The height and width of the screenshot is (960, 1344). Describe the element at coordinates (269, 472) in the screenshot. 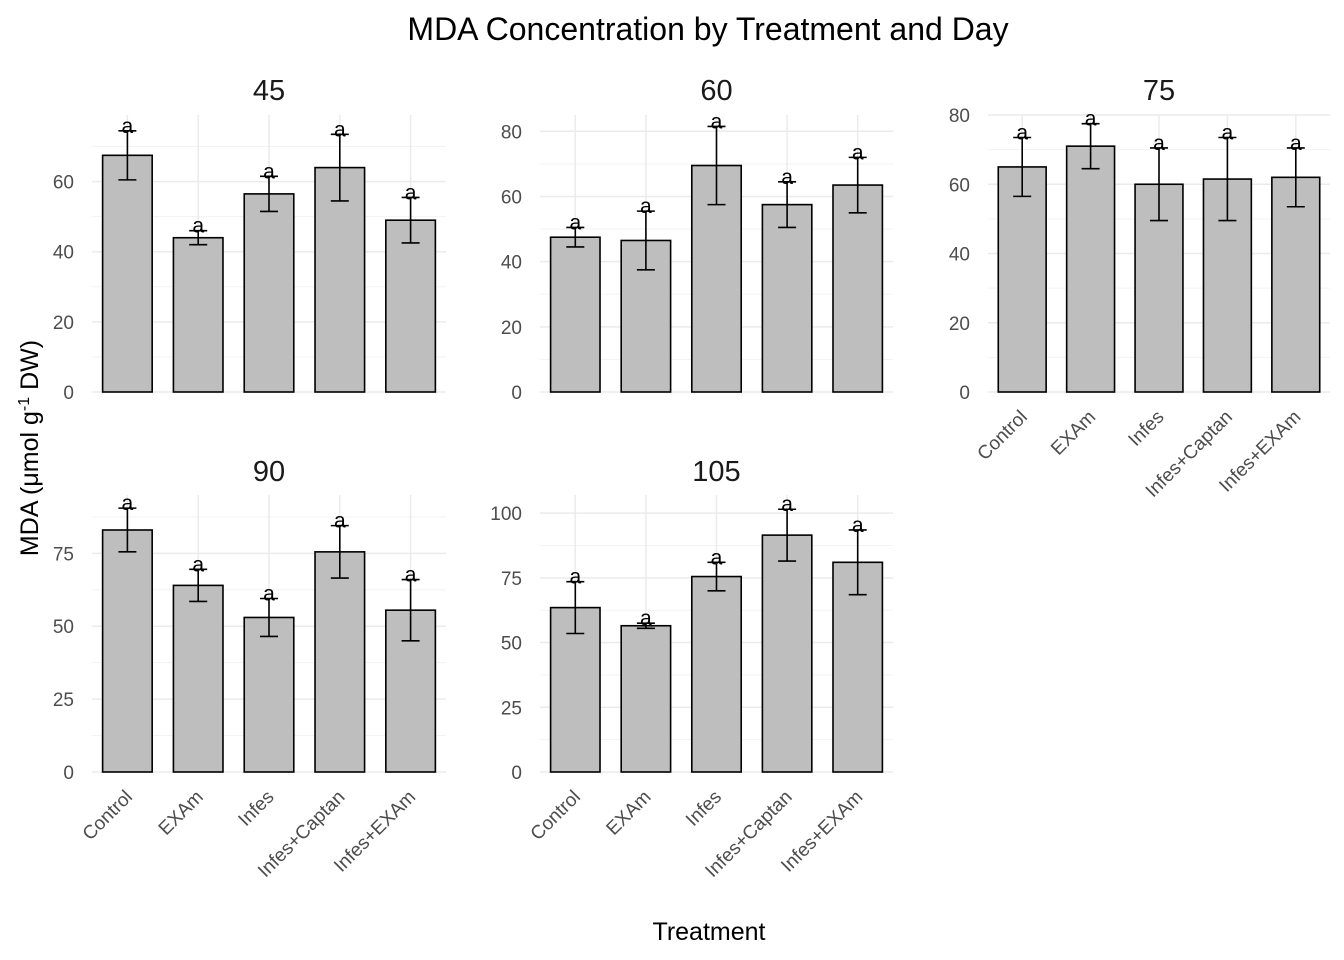

I see `facet-label-90: 90` at that location.